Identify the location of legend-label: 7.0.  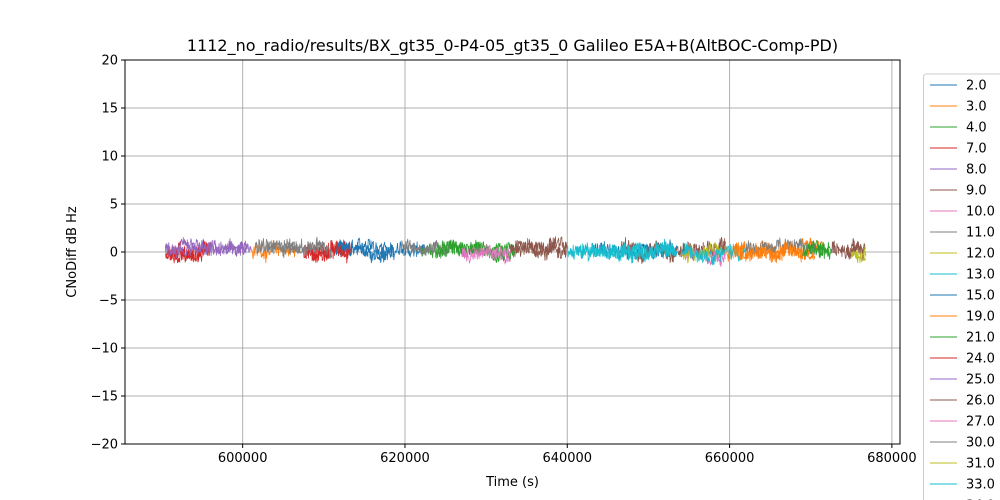
(976, 149).